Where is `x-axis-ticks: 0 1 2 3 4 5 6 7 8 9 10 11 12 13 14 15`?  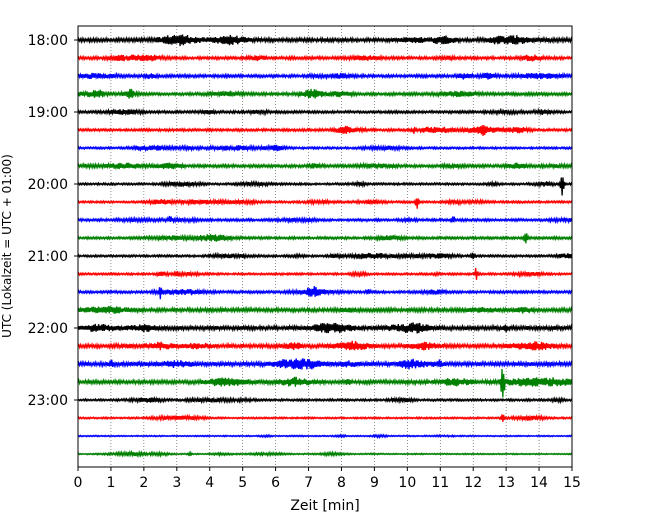 x-axis-ticks: 0 1 2 3 4 5 6 7 8 9 10 11 12 13 14 15 is located at coordinates (327, 479).